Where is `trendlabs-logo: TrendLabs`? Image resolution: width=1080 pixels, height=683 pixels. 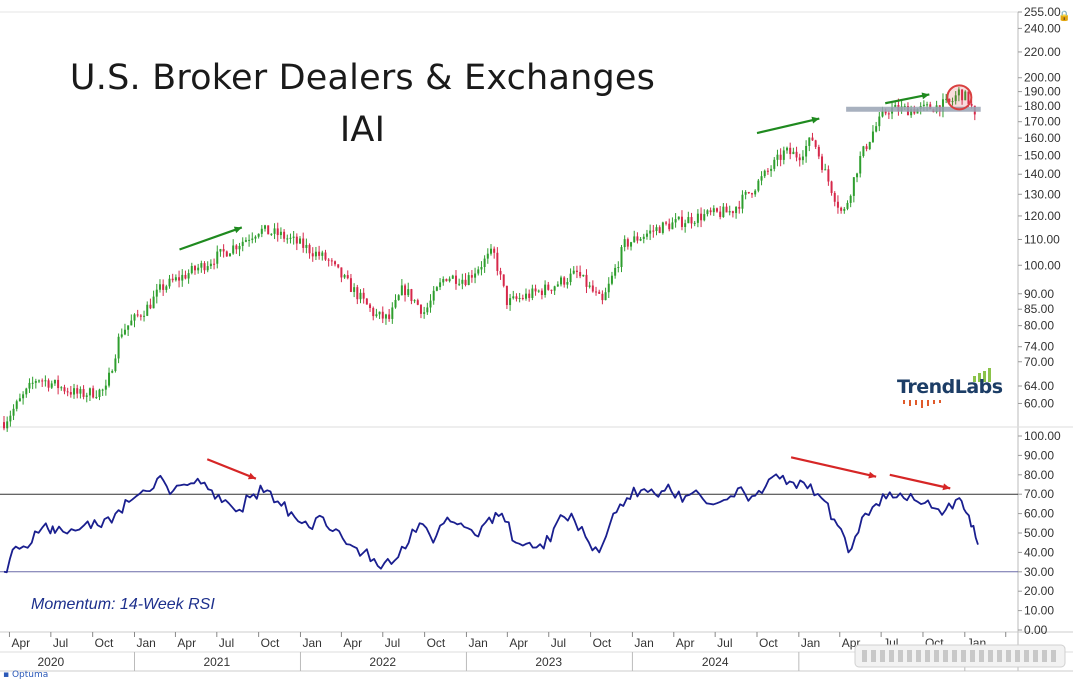 trendlabs-logo: TrendLabs is located at coordinates (952, 390).